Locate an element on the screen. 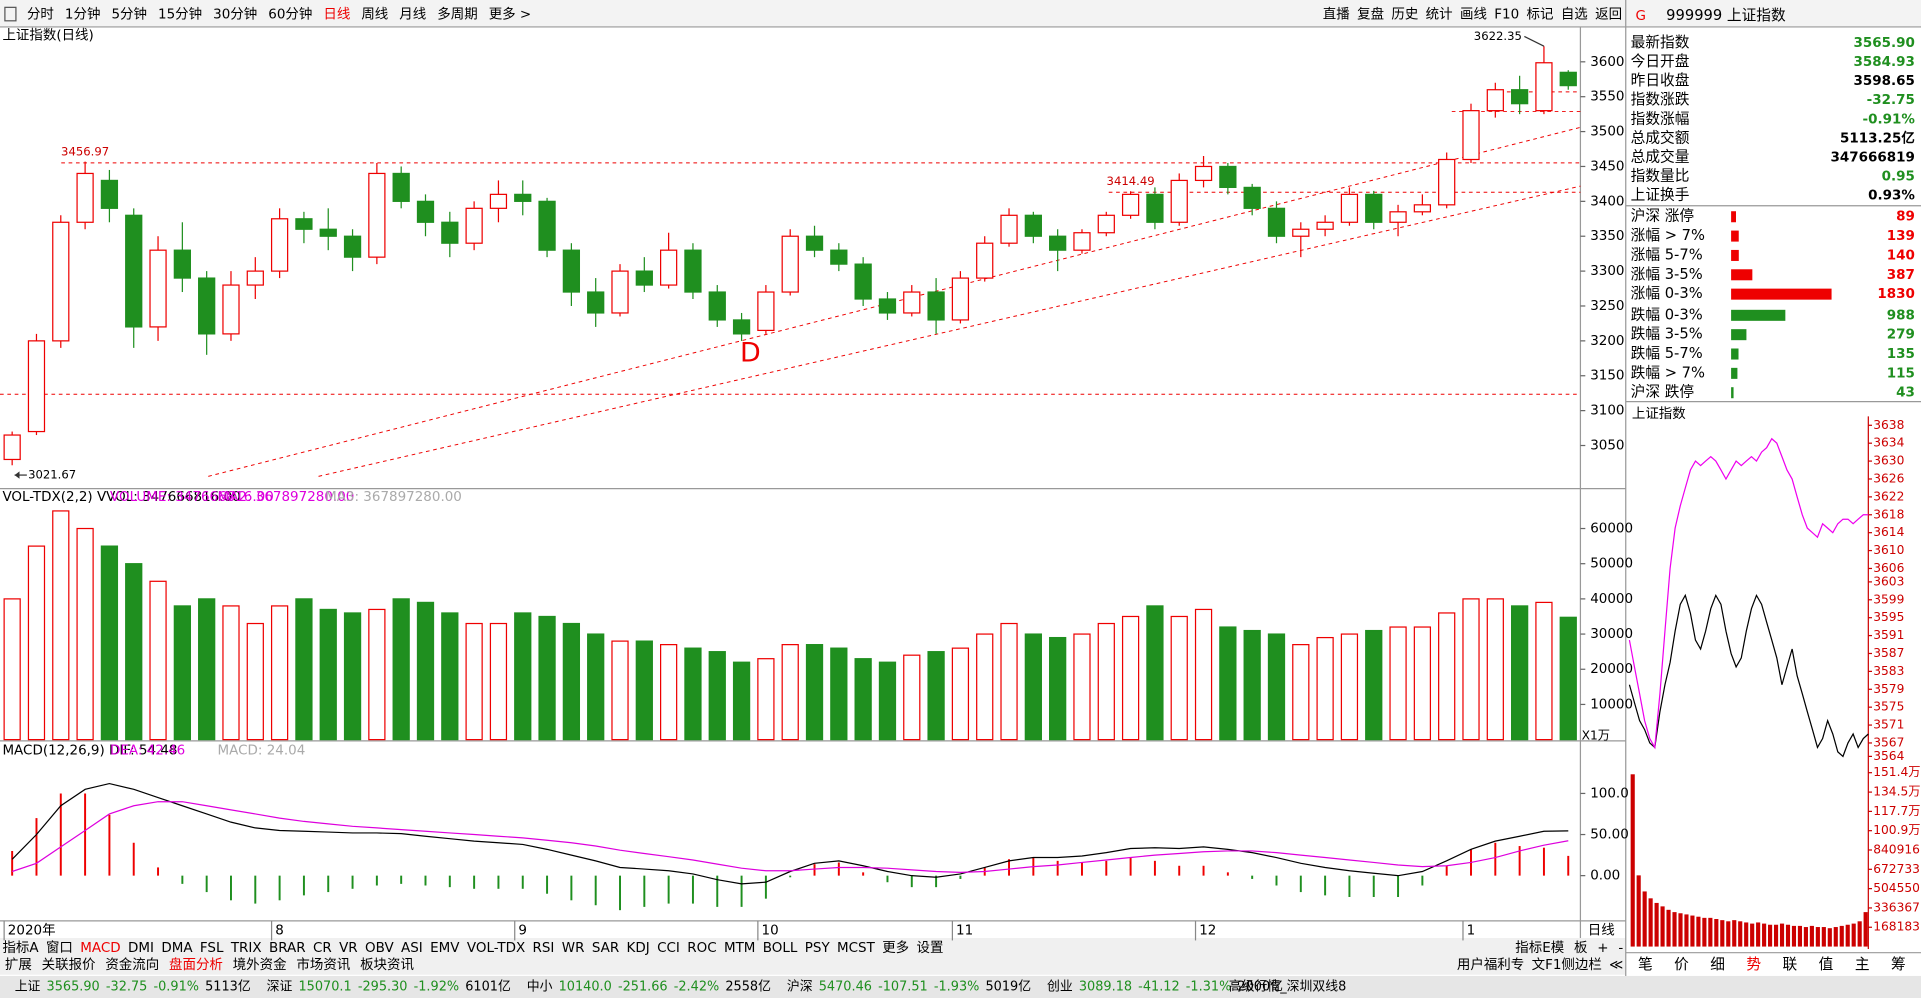  breadth-label: 涨幅 > 7% is located at coordinates (1668, 235).